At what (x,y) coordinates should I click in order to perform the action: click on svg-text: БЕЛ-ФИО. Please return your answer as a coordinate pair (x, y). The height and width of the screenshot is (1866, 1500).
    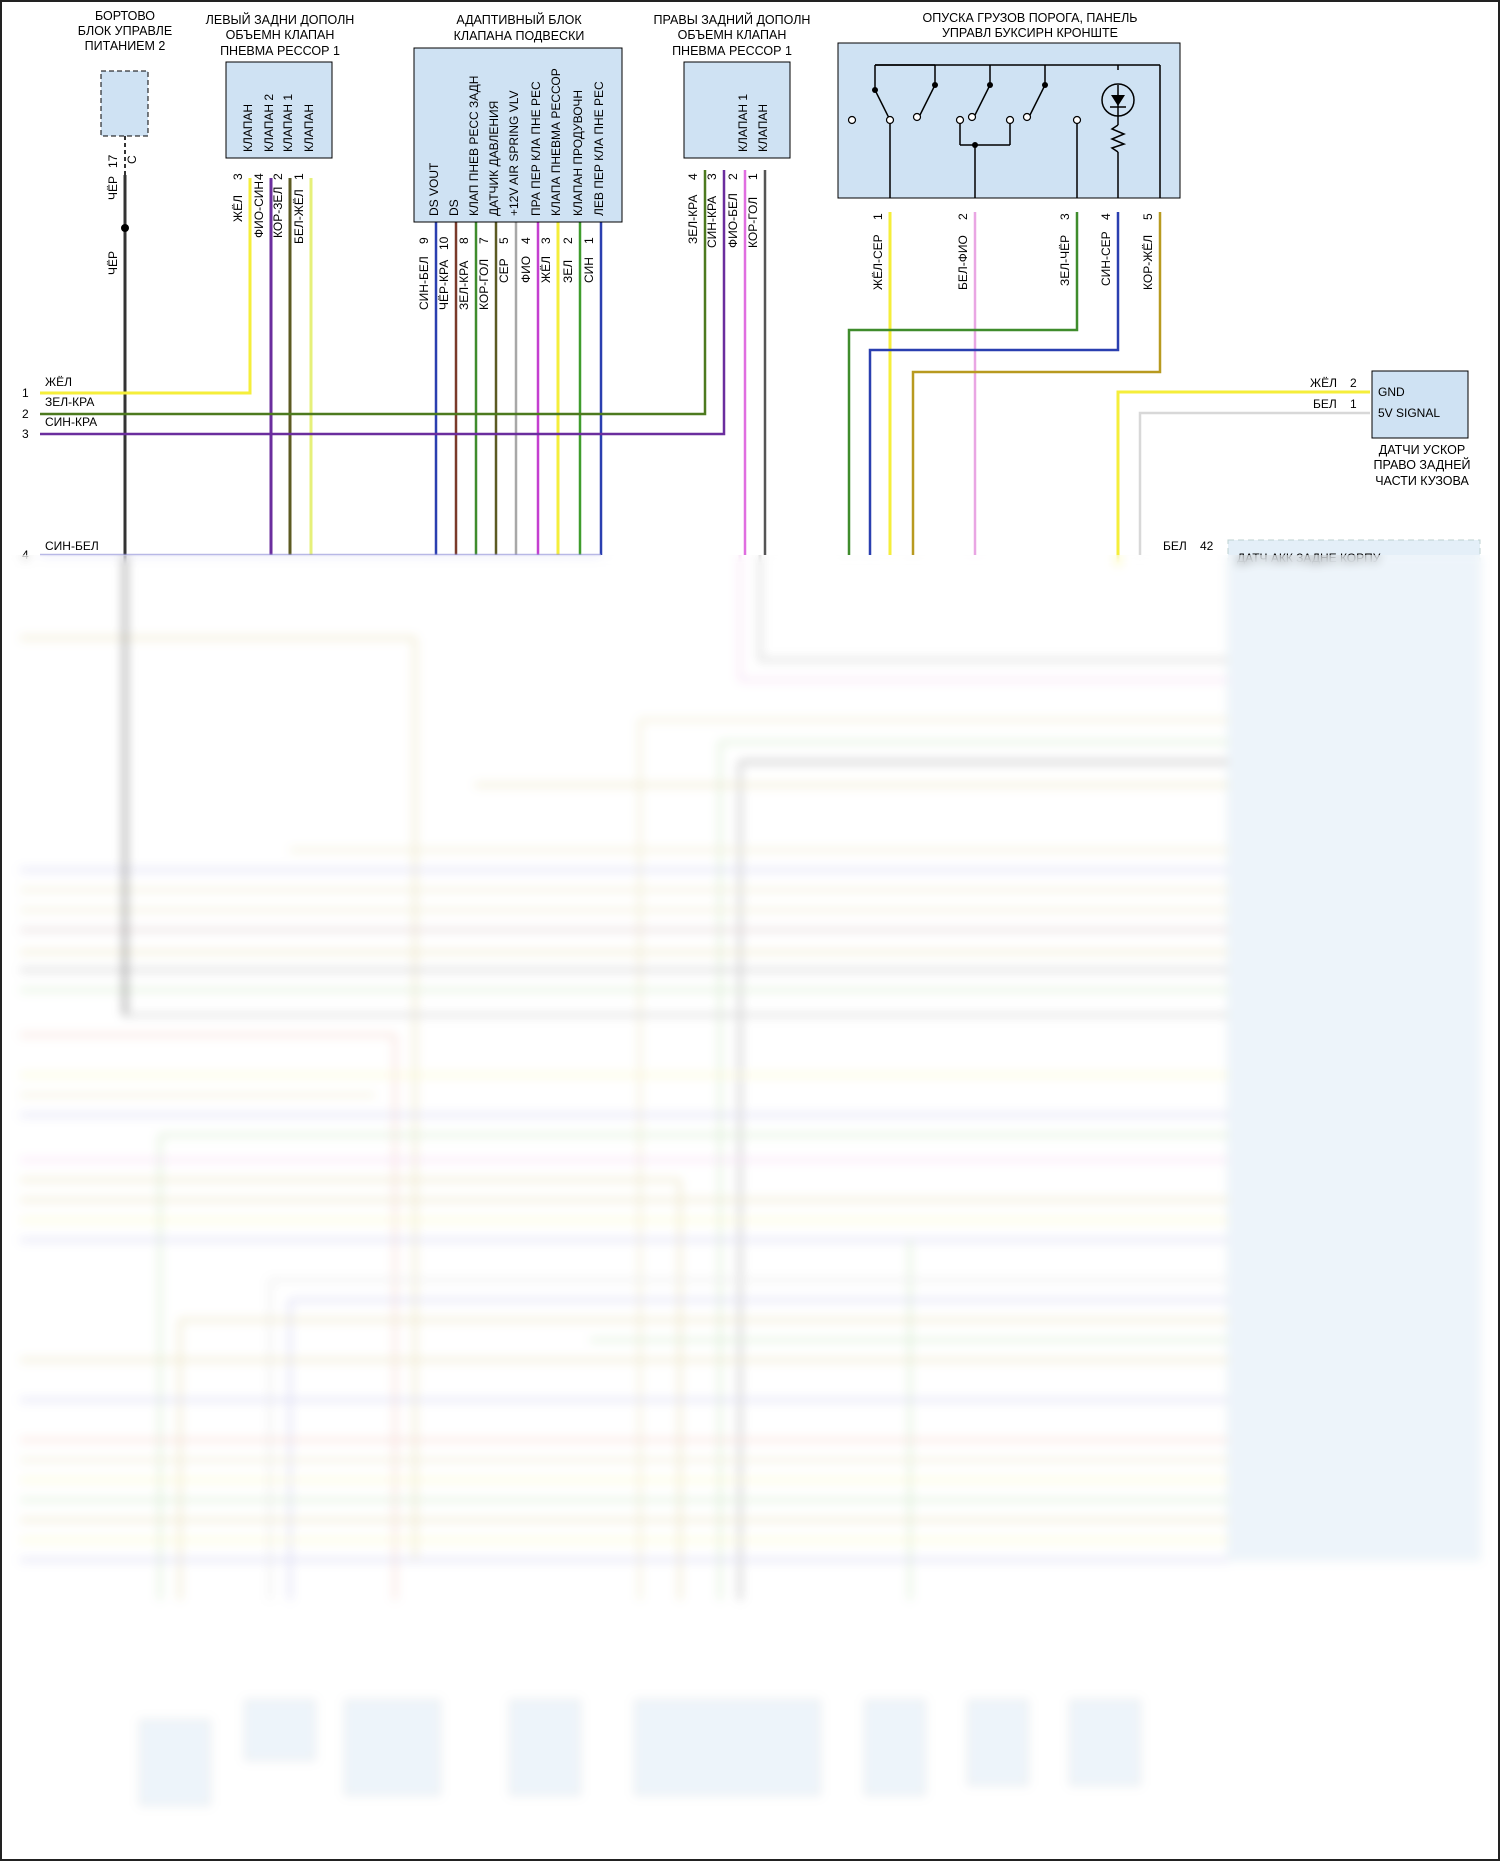
    Looking at the image, I should click on (963, 262).